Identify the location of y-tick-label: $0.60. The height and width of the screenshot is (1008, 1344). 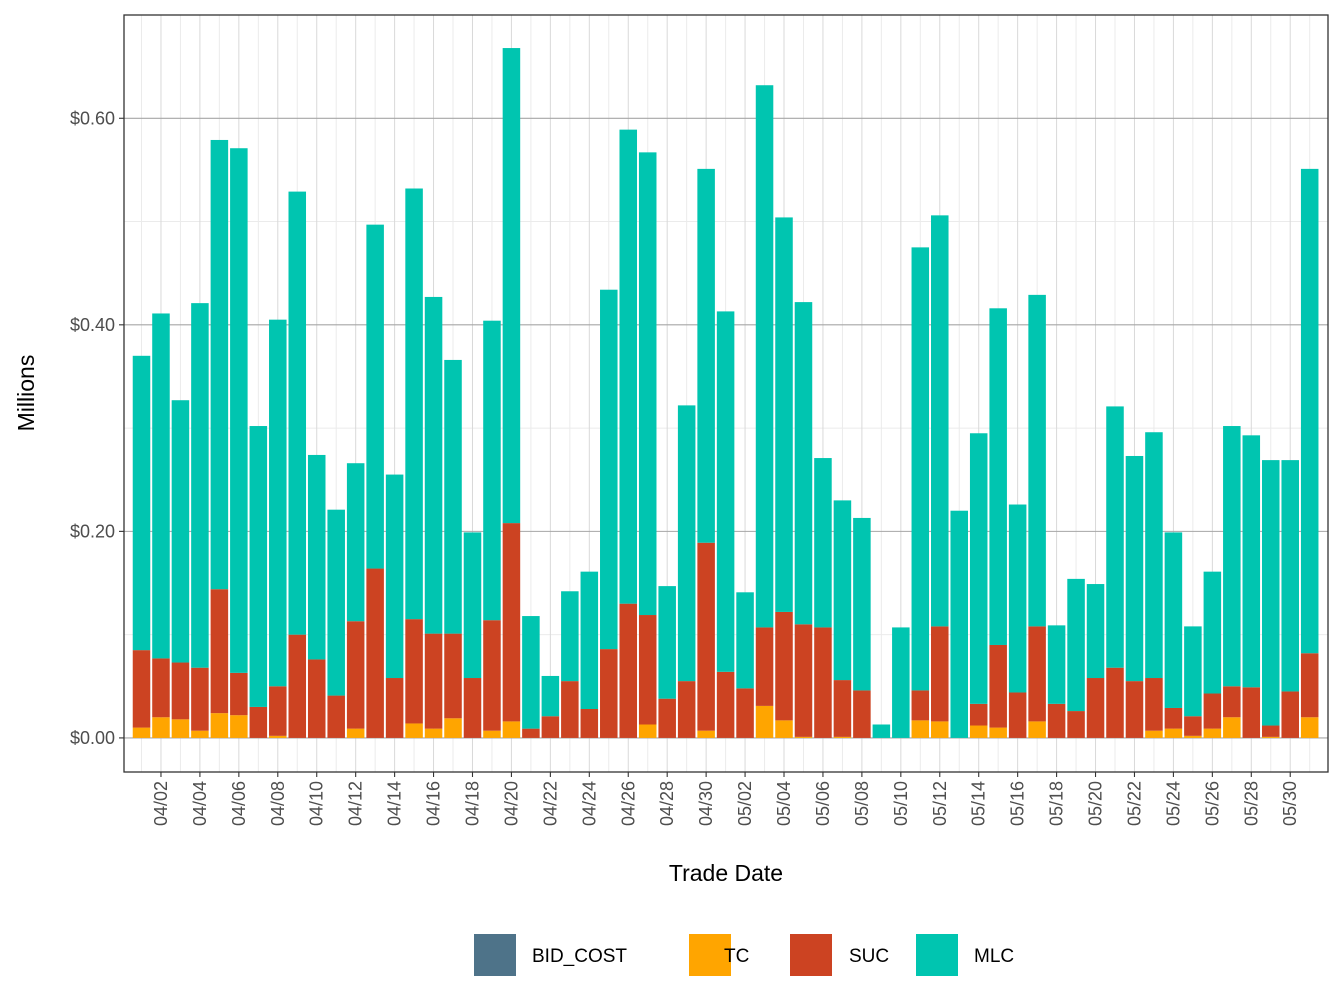
(92, 118).